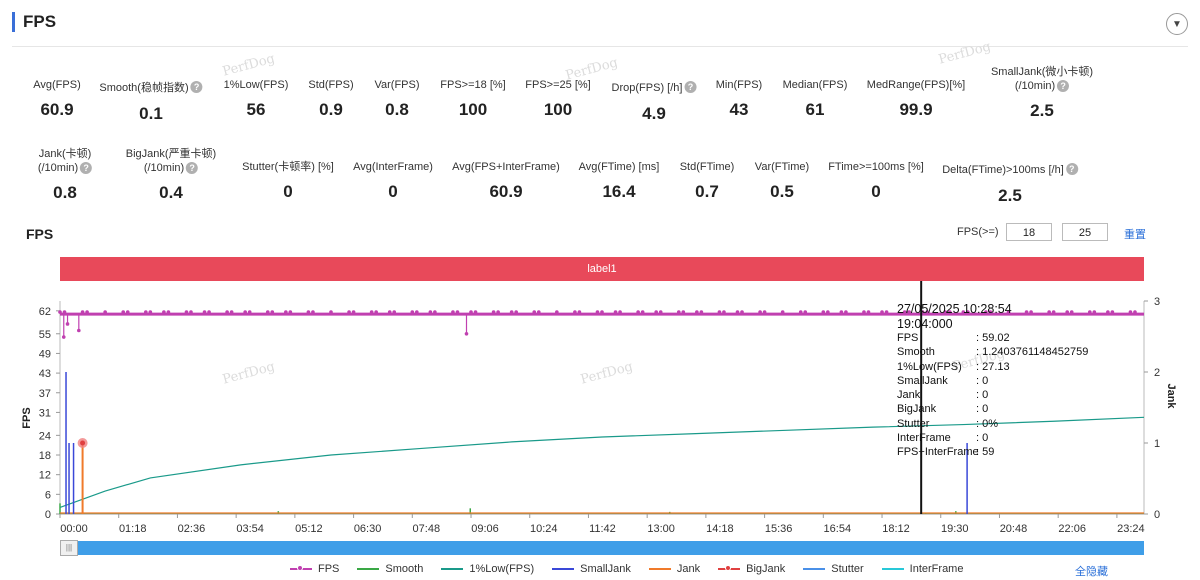 This screenshot has width=1200, height=580. What do you see at coordinates (916, 99) in the screenshot?
I see `metric-metrics_row1-10: MedRange(FPS)[%] 99.9` at bounding box center [916, 99].